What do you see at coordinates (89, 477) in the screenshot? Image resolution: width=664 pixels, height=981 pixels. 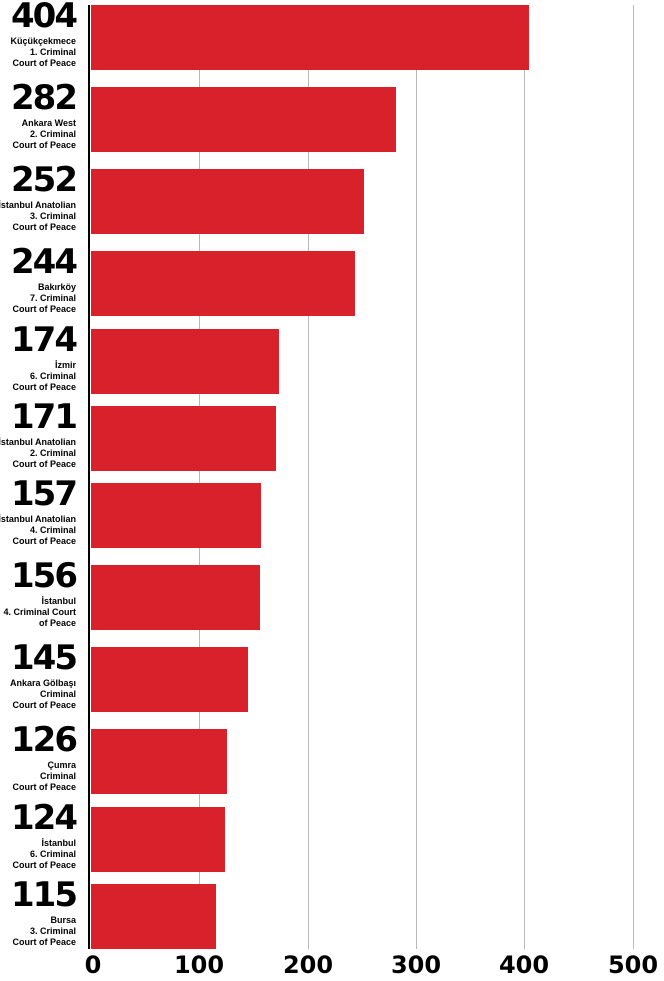 I see `y-axis-line` at bounding box center [89, 477].